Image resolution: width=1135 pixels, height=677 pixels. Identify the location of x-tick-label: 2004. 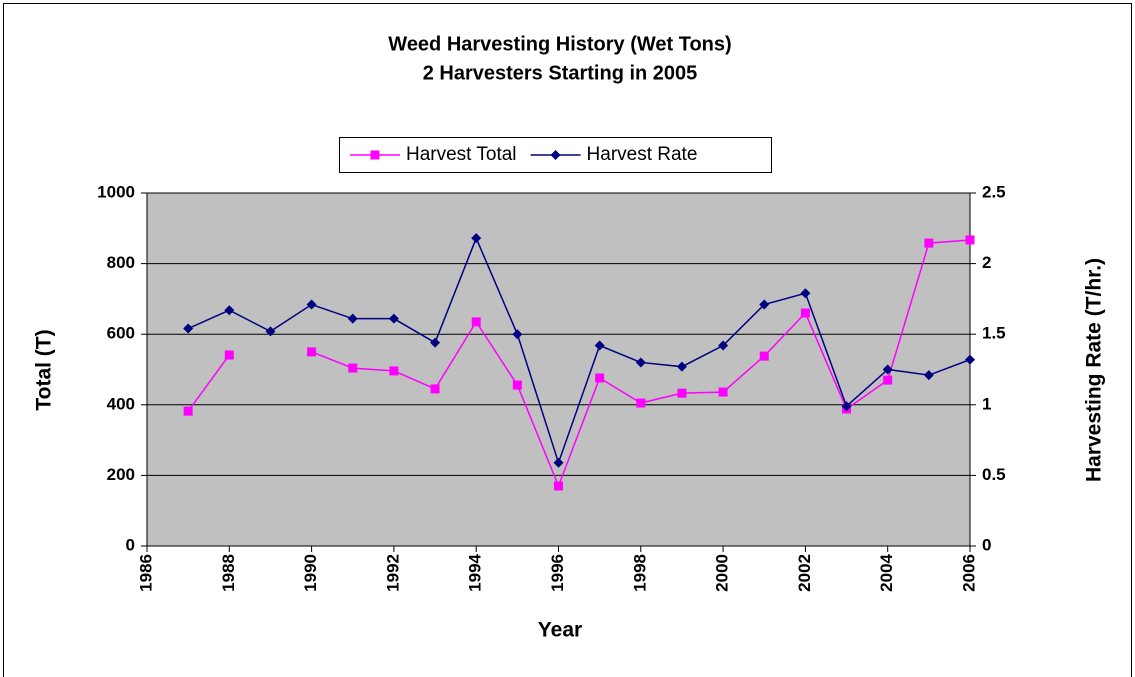
(886, 572).